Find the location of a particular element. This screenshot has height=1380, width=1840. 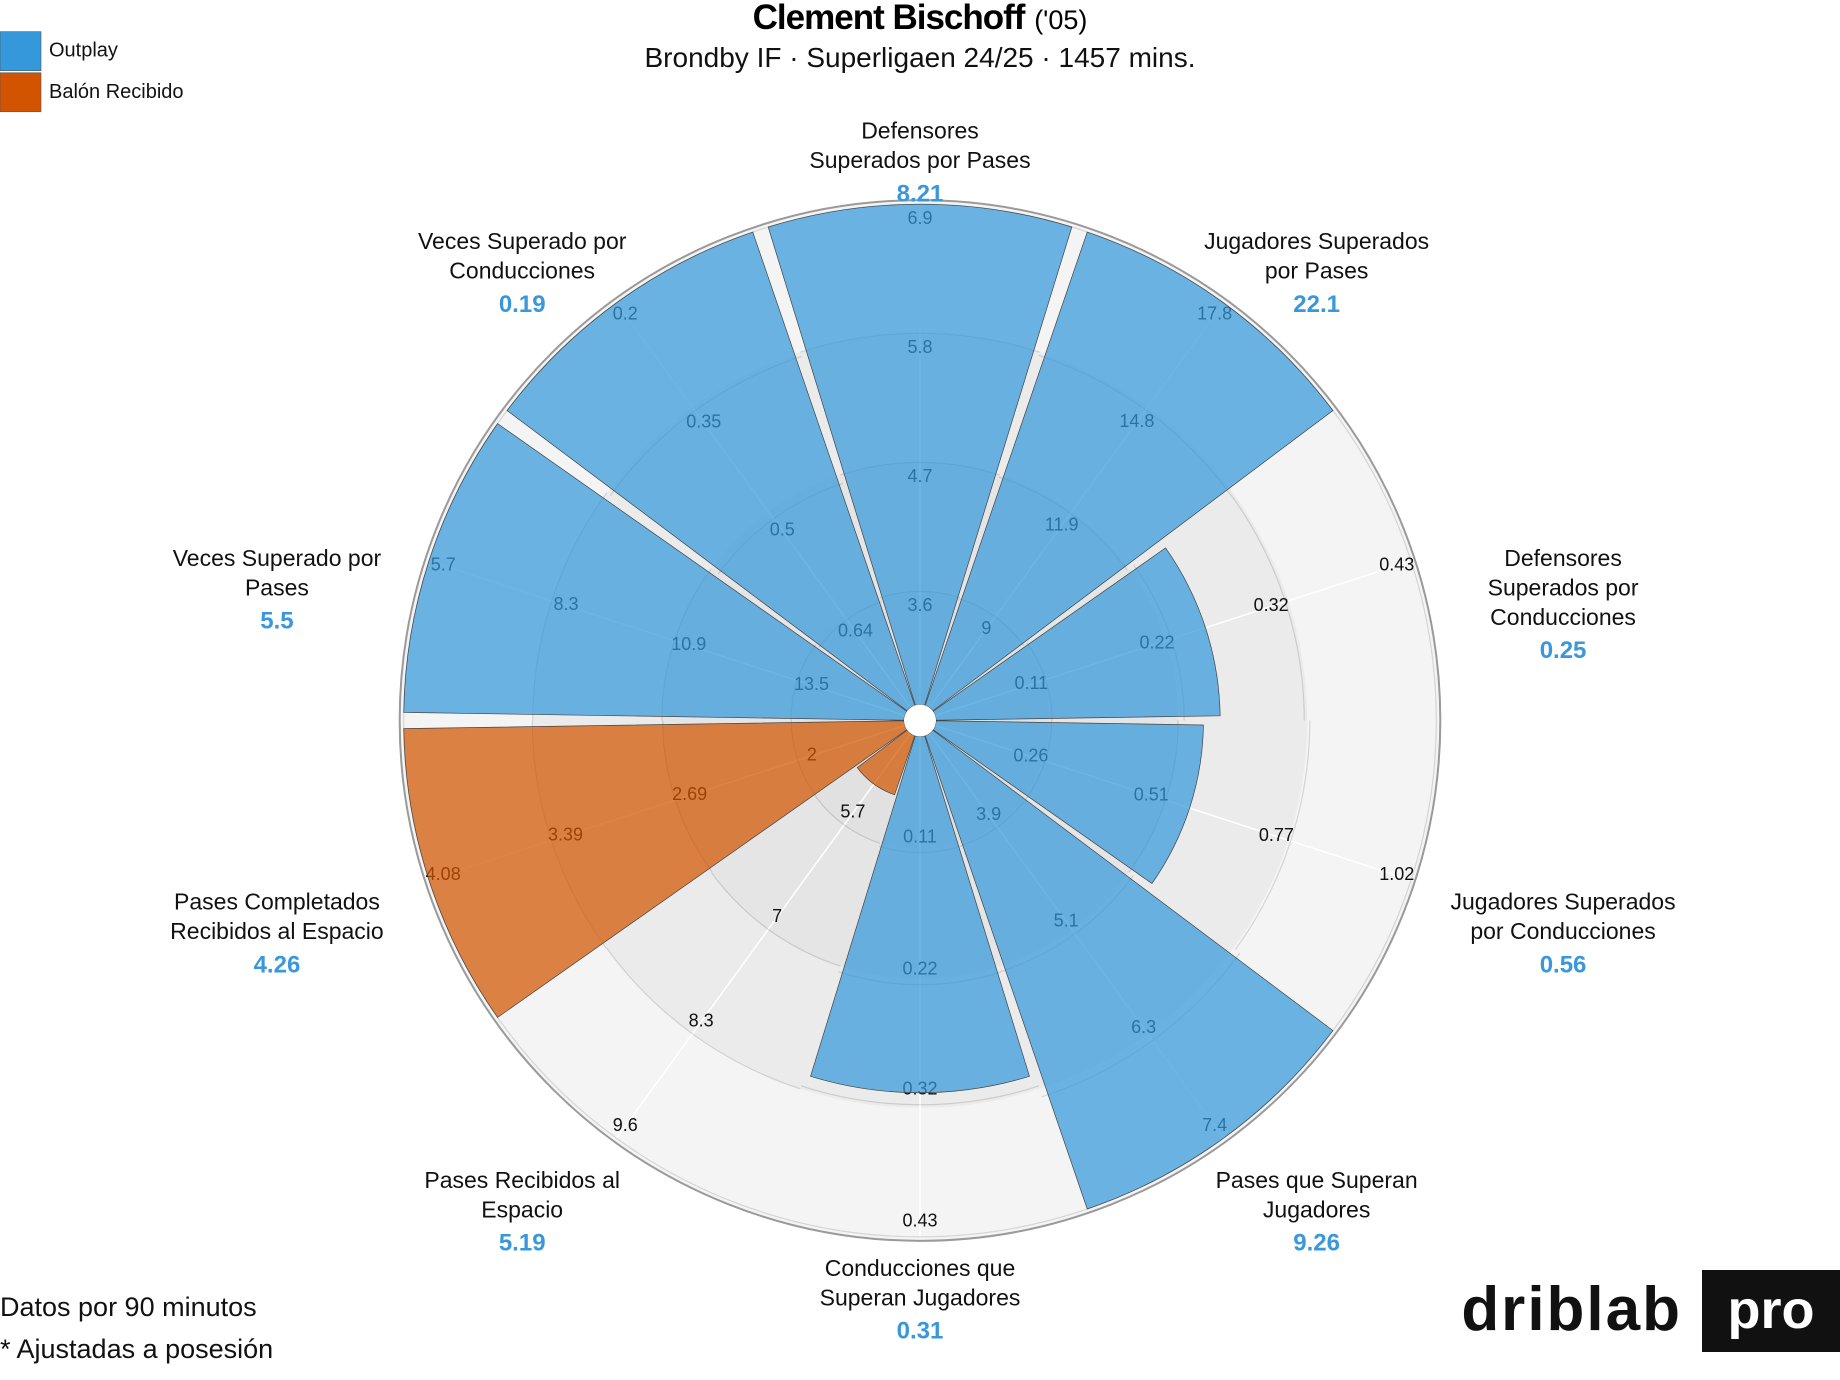

value-label: 0.25 is located at coordinates (1563, 650).